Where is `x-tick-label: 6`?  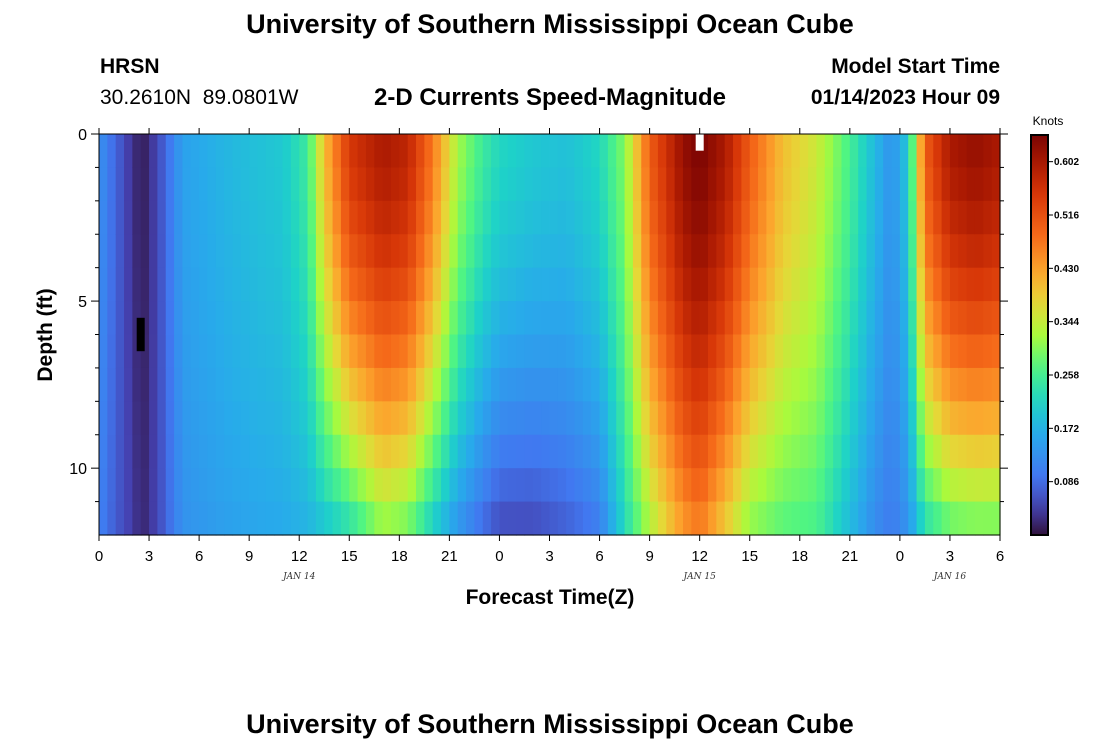 x-tick-label: 6 is located at coordinates (1000, 556).